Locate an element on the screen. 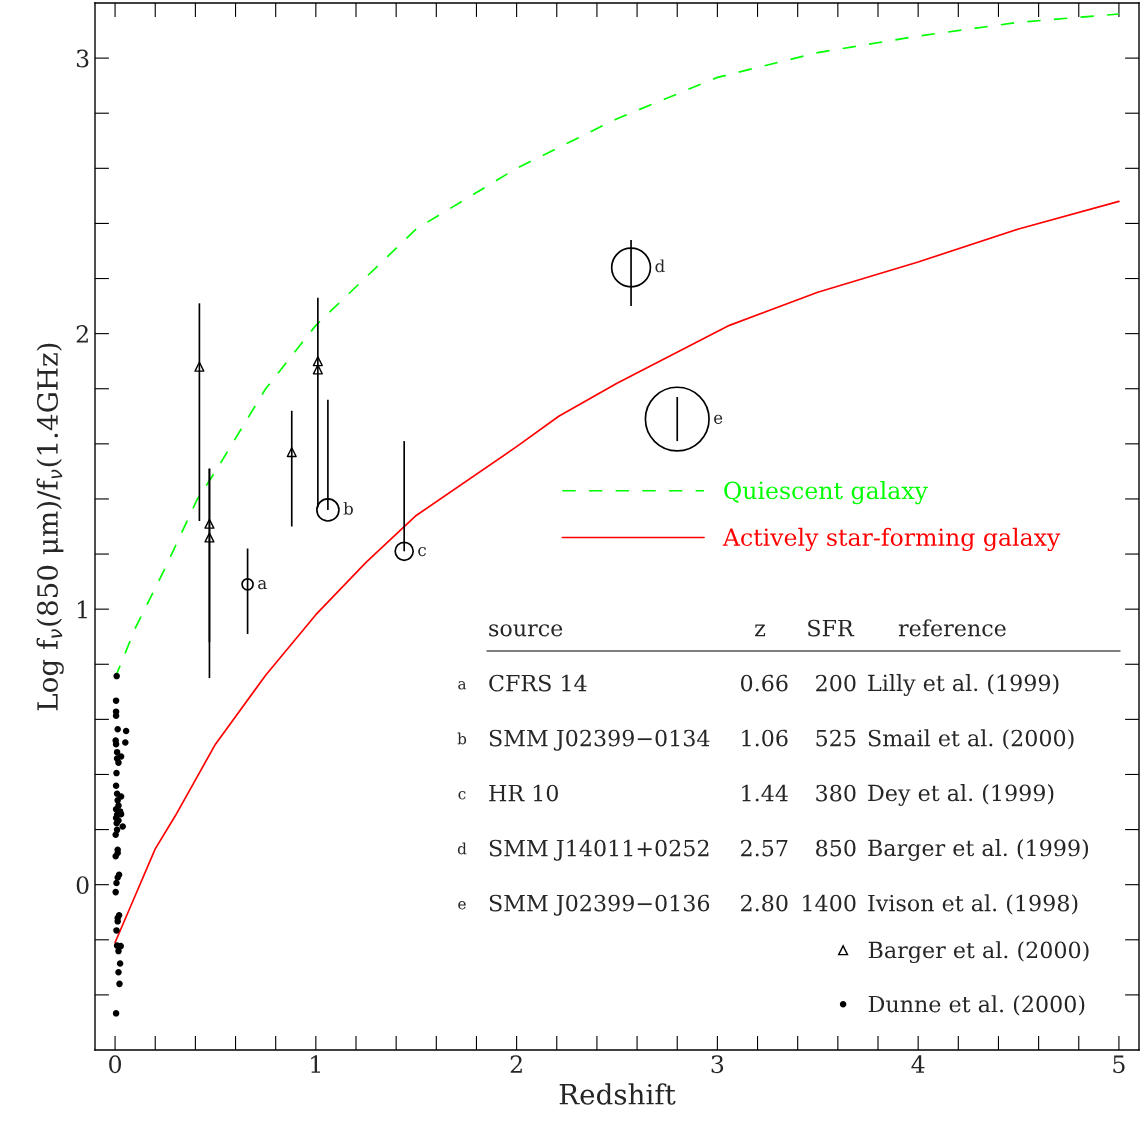 This screenshot has height=1129, width=1141. y-tick-label: 2 is located at coordinates (82, 334).